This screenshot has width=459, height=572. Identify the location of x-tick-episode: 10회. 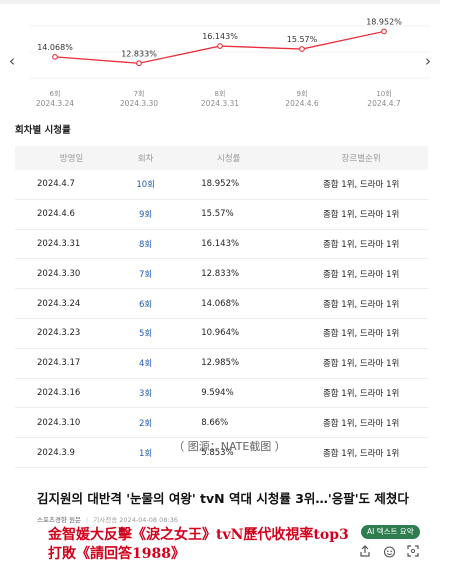
(383, 94).